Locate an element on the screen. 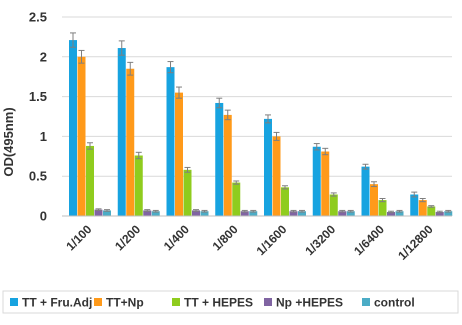 Image resolution: width=462 pixels, height=325 pixels. y-tick-label: 1 is located at coordinates (43, 136).